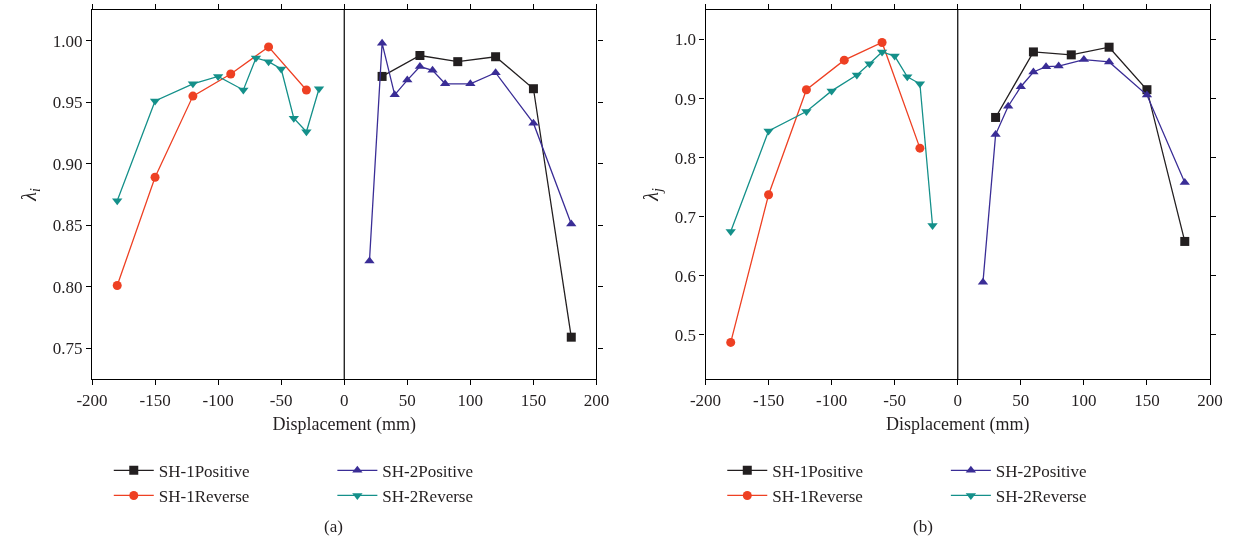 The image size is (1233, 556). I want to click on text: (b), so click(923, 526).